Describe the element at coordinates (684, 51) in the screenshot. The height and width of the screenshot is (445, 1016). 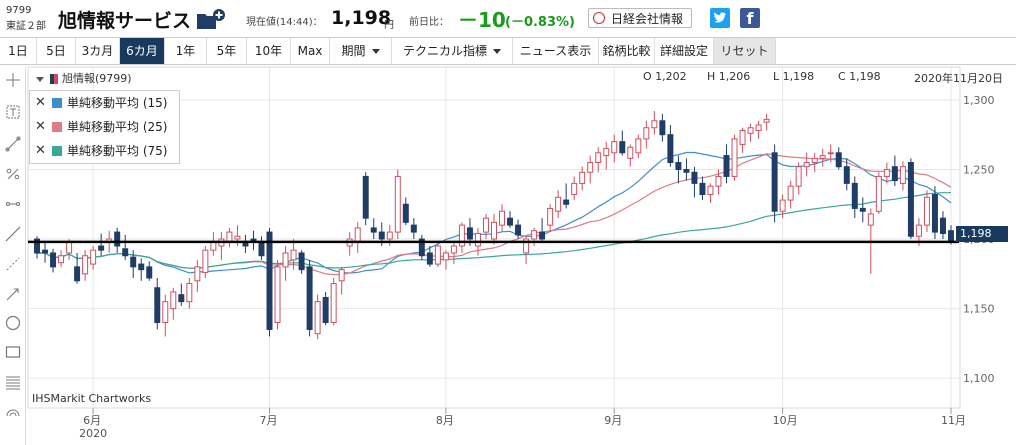
I see `settings-button: 詳細設定` at that location.